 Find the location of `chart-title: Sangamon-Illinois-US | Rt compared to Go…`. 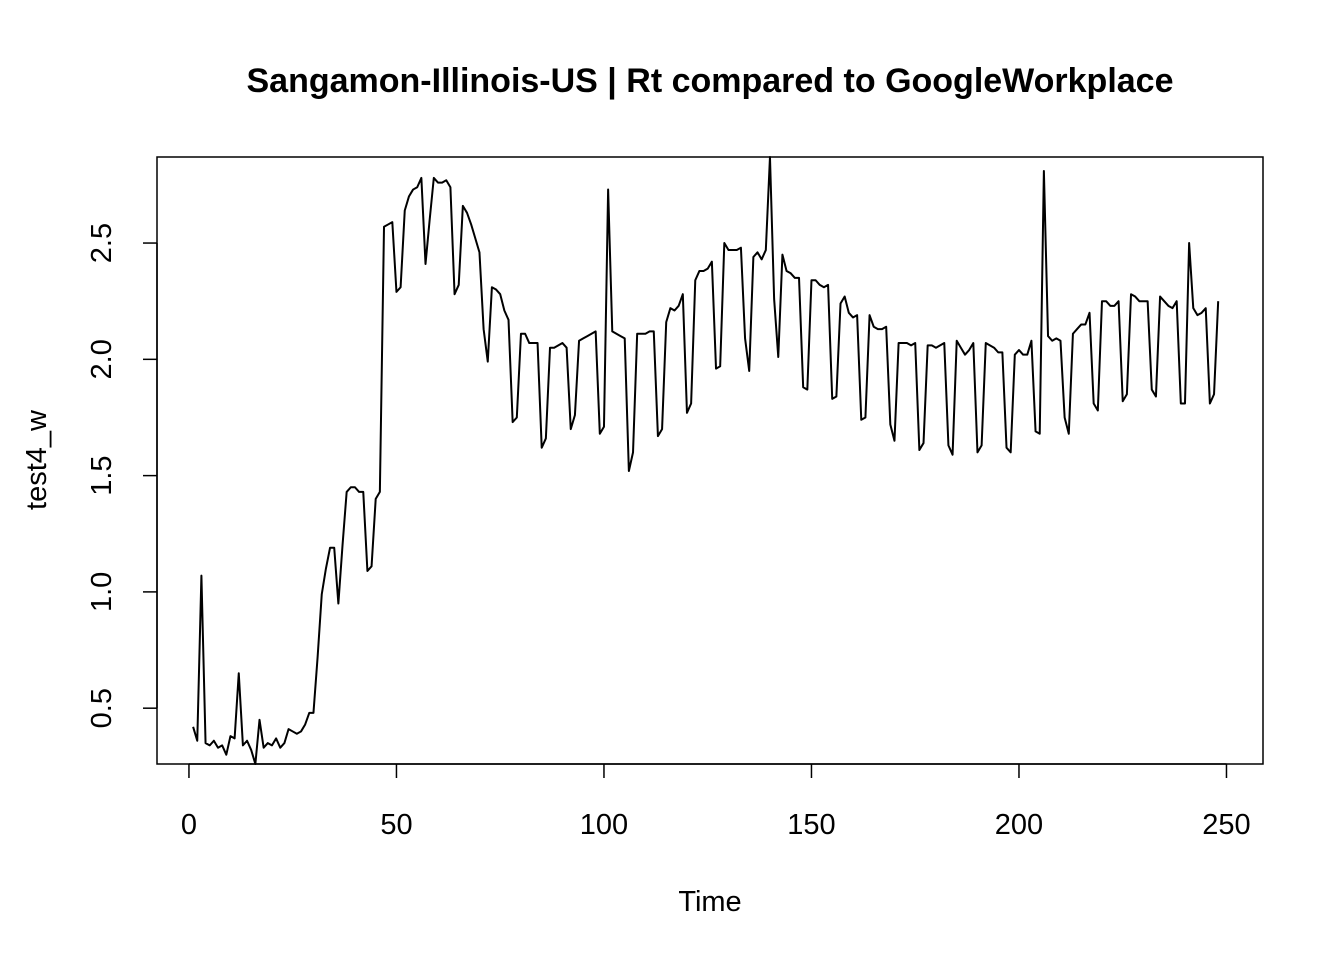

chart-title: Sangamon-Illinois-US | Rt compared to Go… is located at coordinates (710, 81).